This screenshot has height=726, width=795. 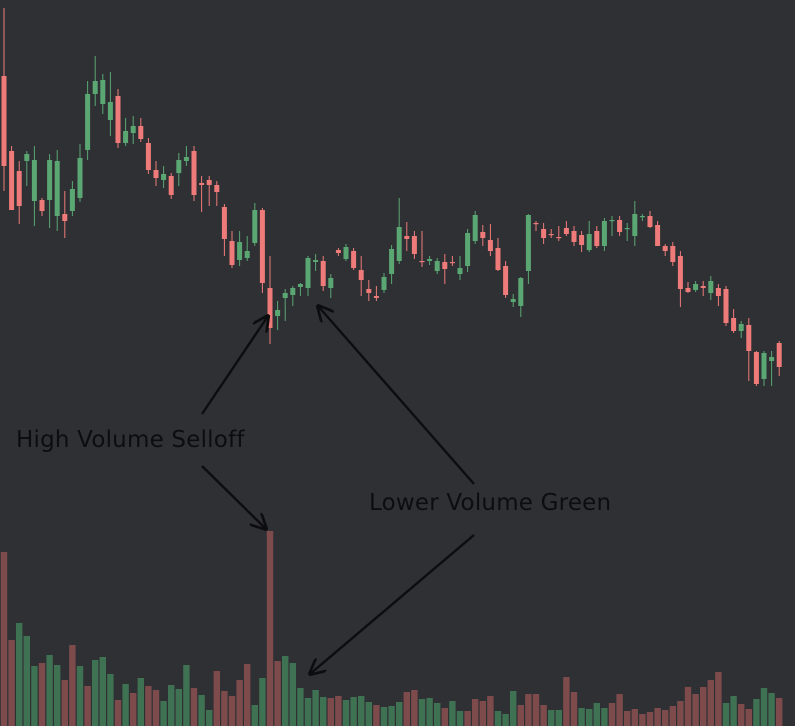 I want to click on arrow-selloff-to-volume, so click(x=233, y=497).